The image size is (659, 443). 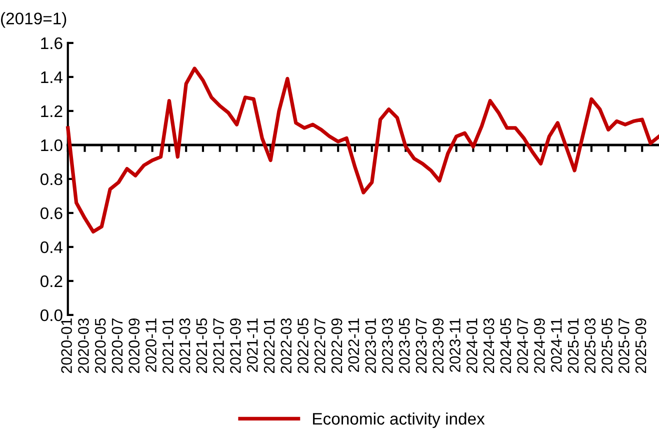 I want to click on x-tick-label: 2020-05, so click(x=100, y=346).